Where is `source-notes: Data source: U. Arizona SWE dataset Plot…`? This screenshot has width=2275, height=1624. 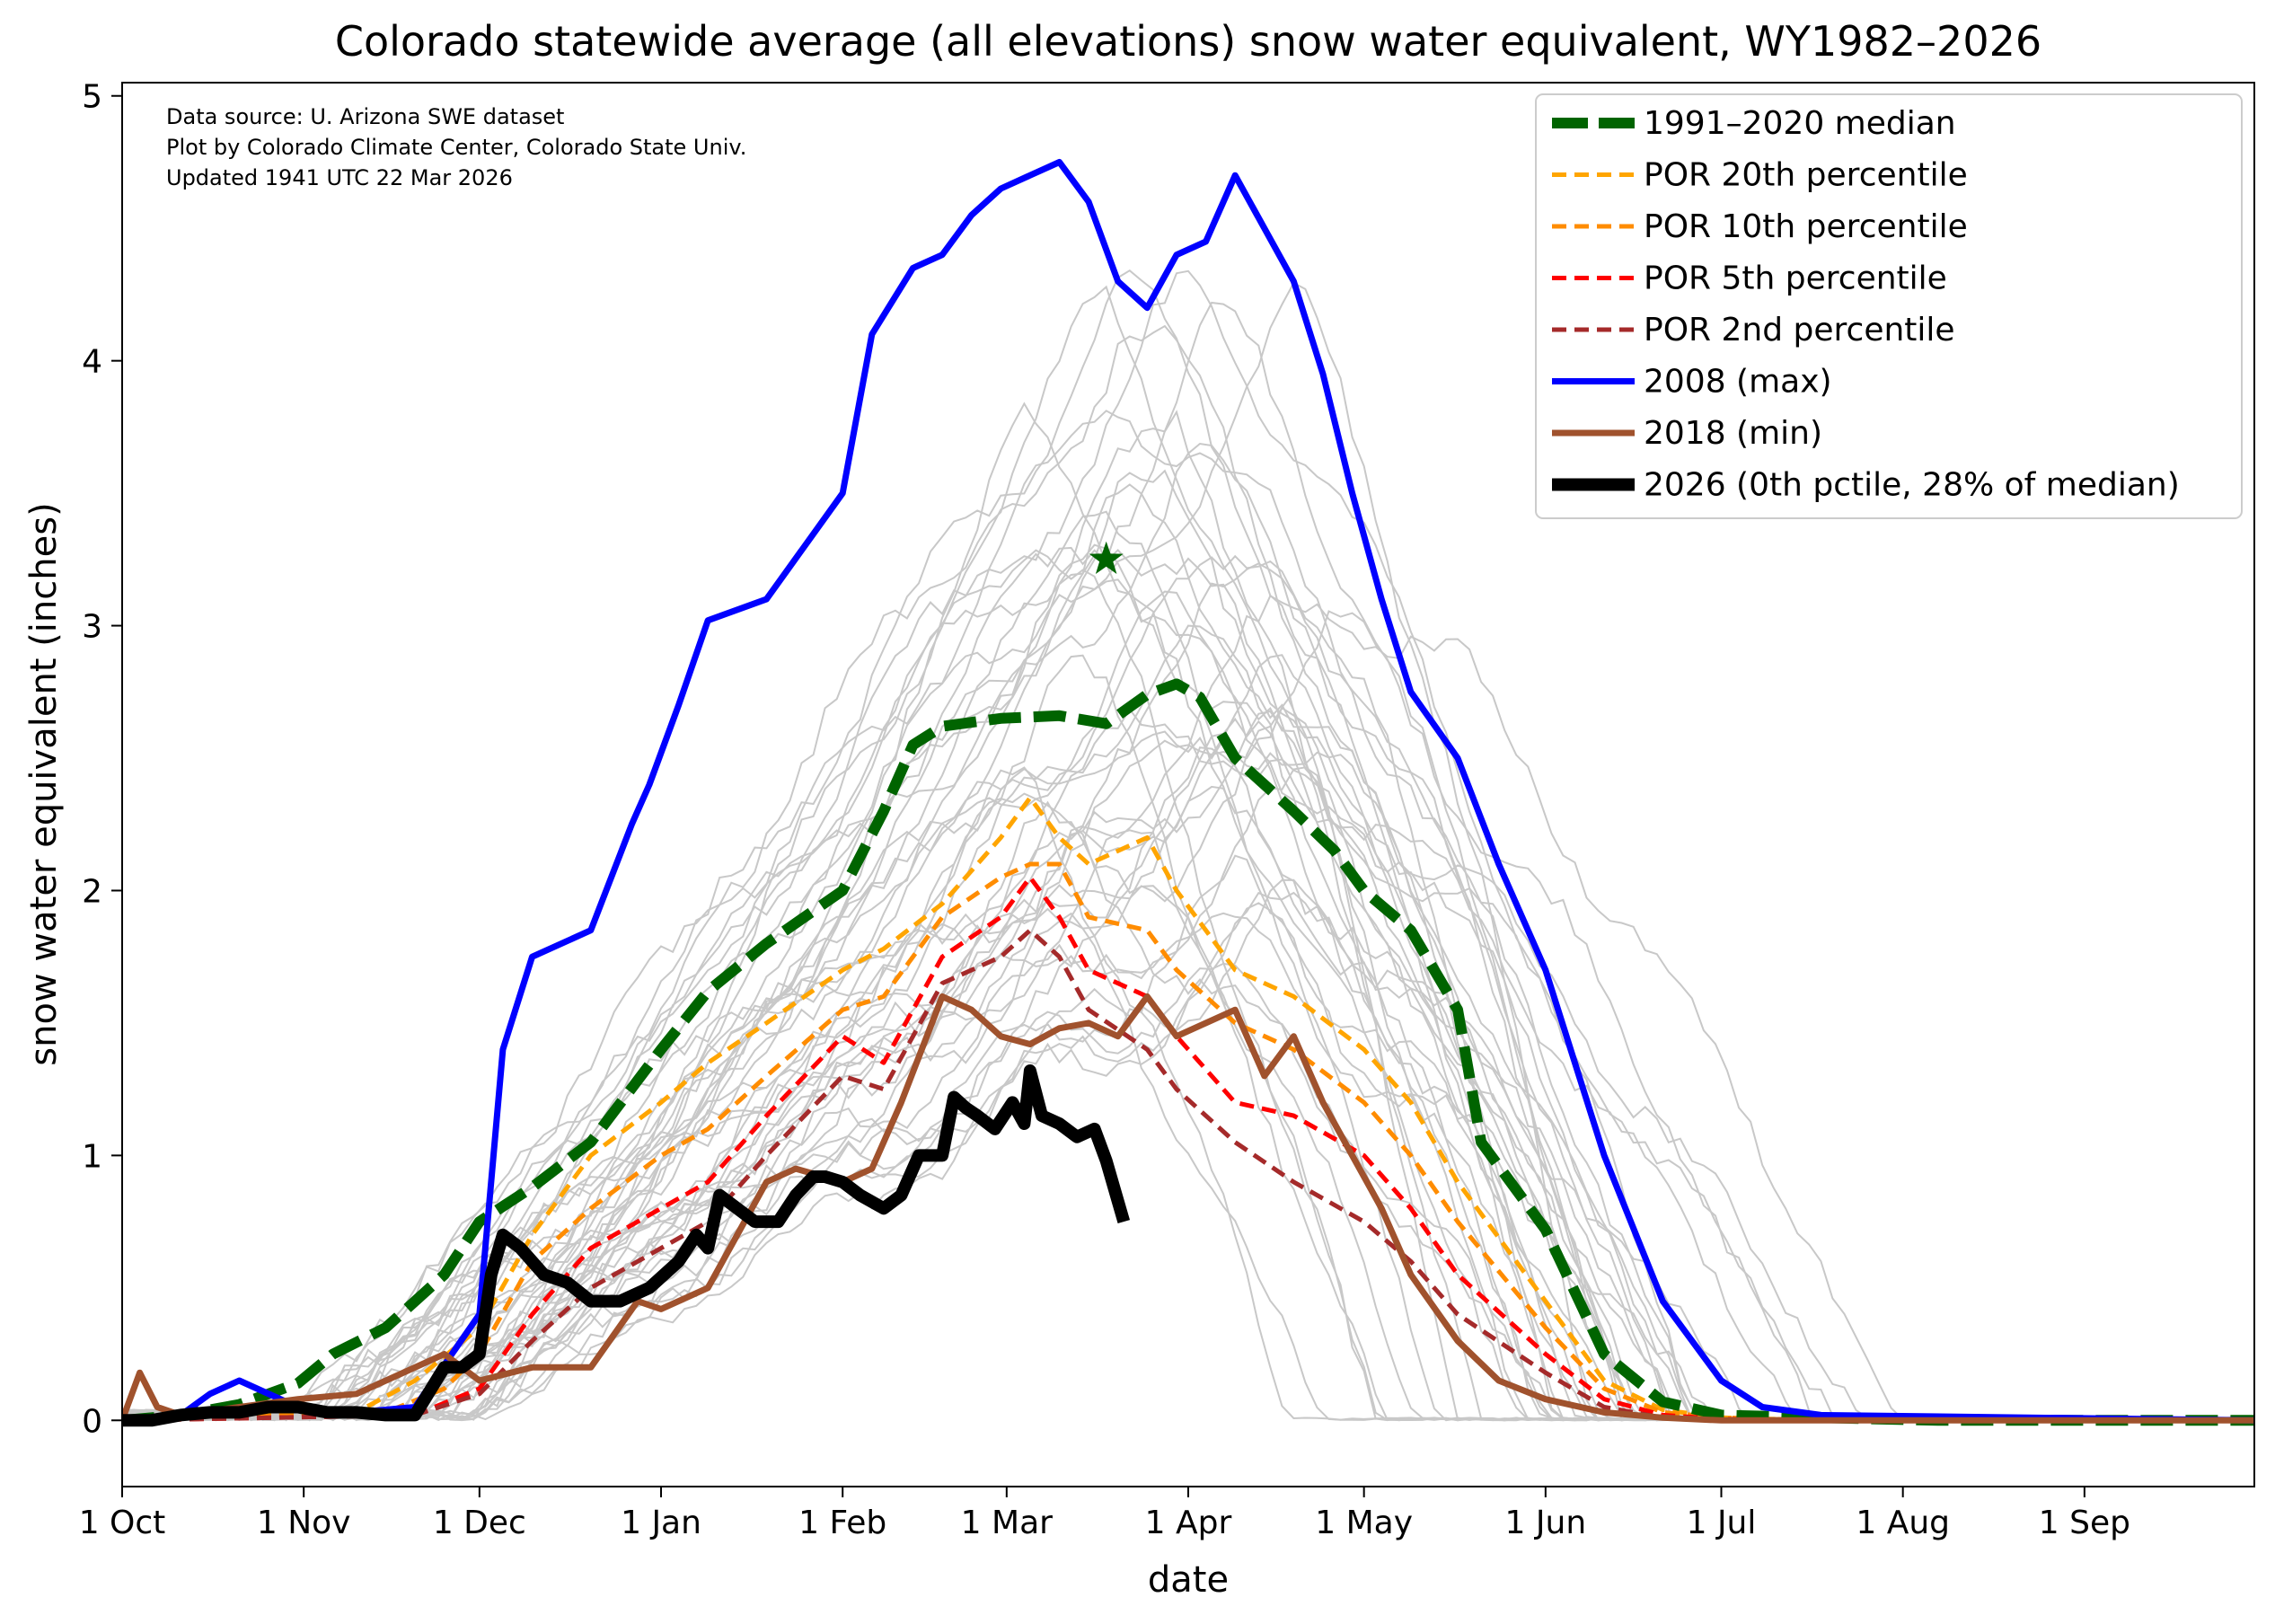 source-notes: Data source: U. Arizona SWE dataset Plot… is located at coordinates (456, 147).